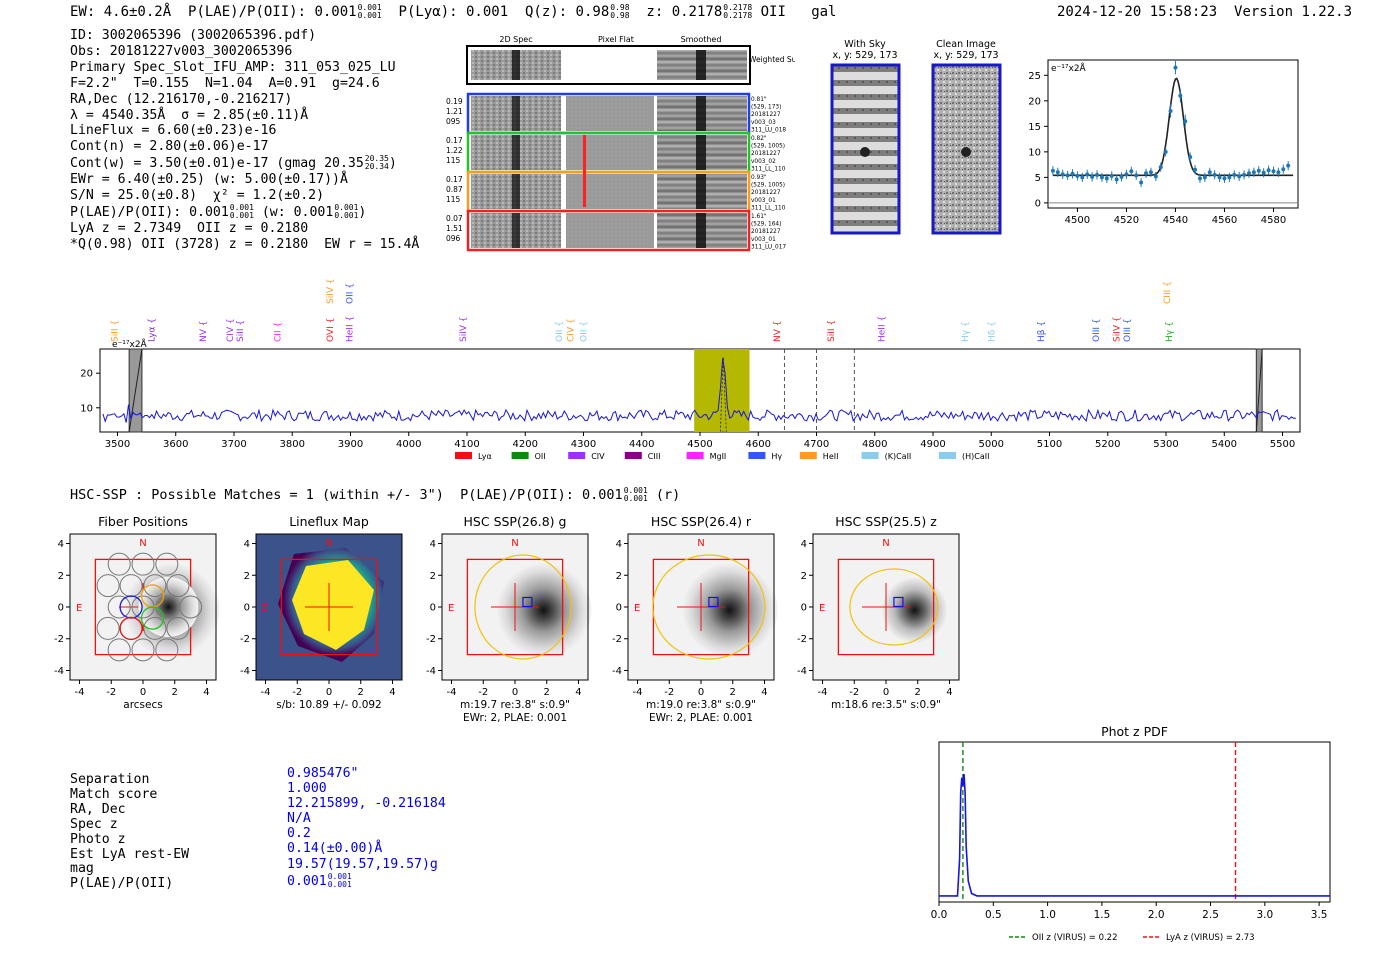  I want to click on spectrum-line-label: Hγ {, so click(1170, 331).